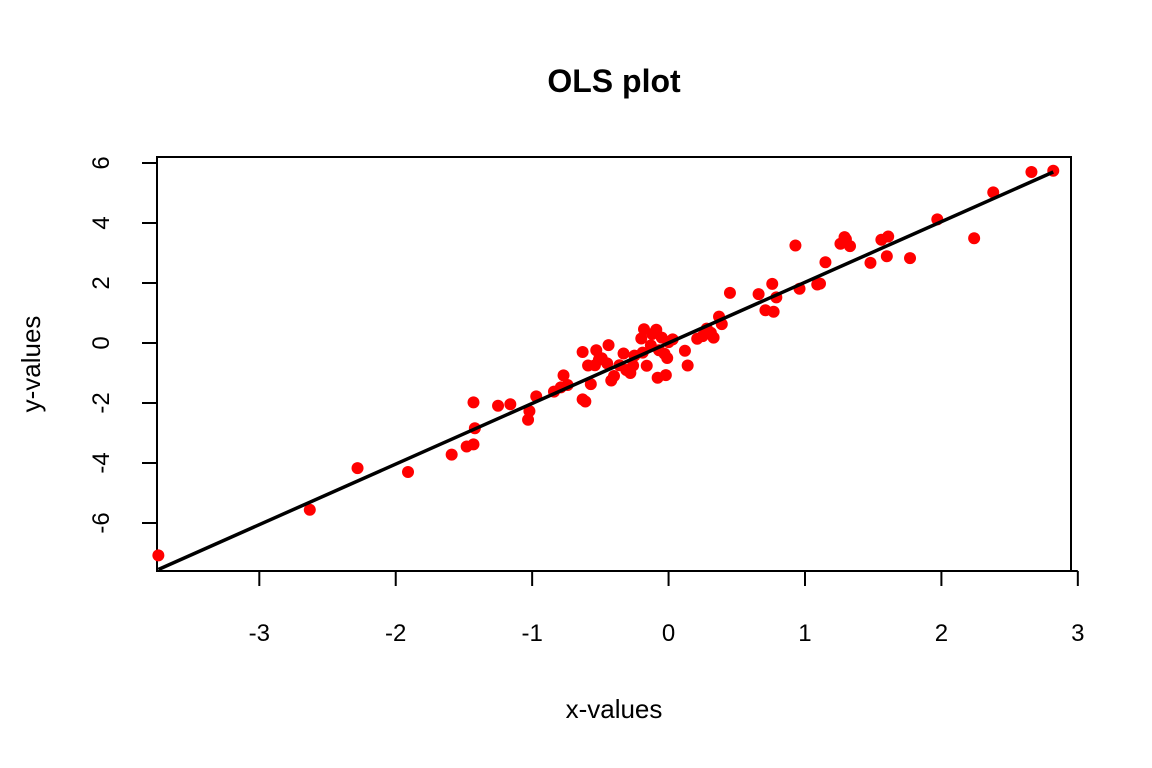 Image resolution: width=1152 pixels, height=768 pixels. Describe the element at coordinates (614, 81) in the screenshot. I see `chart-title: OLS plot` at that location.